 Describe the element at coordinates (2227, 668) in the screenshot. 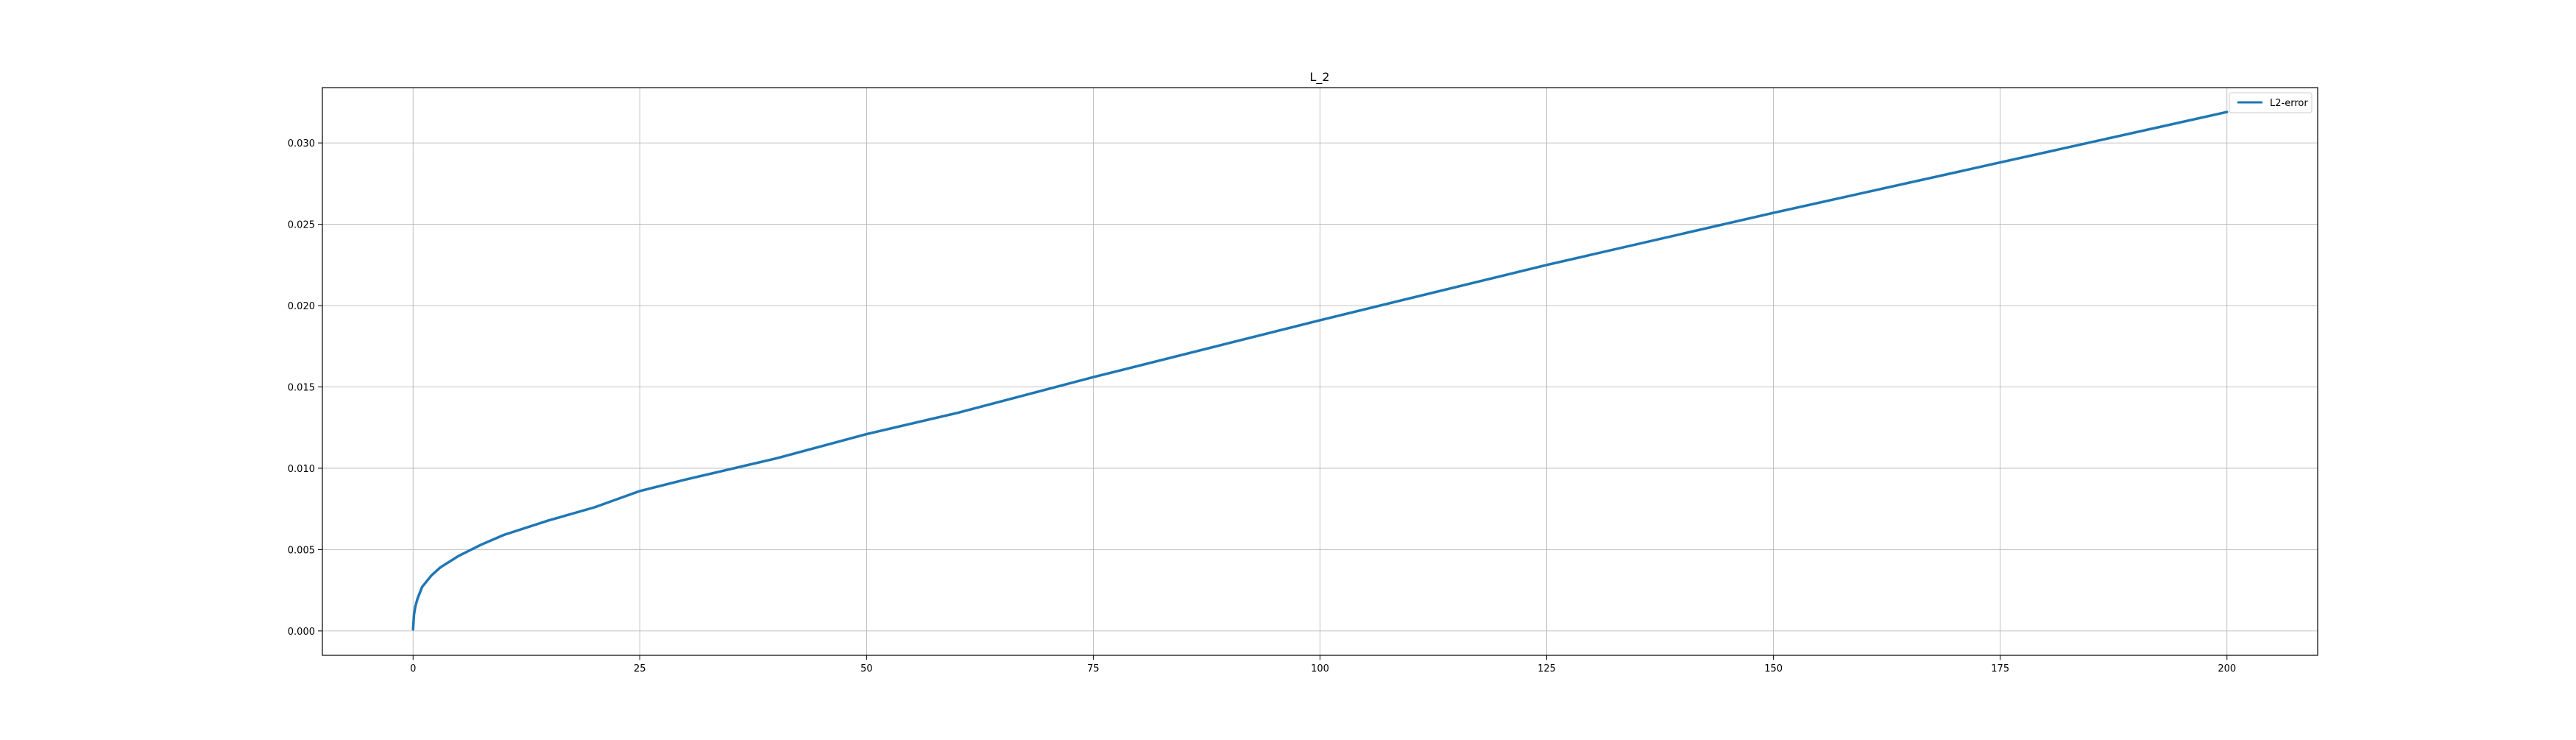

I see `x-tick-label: 200` at that location.